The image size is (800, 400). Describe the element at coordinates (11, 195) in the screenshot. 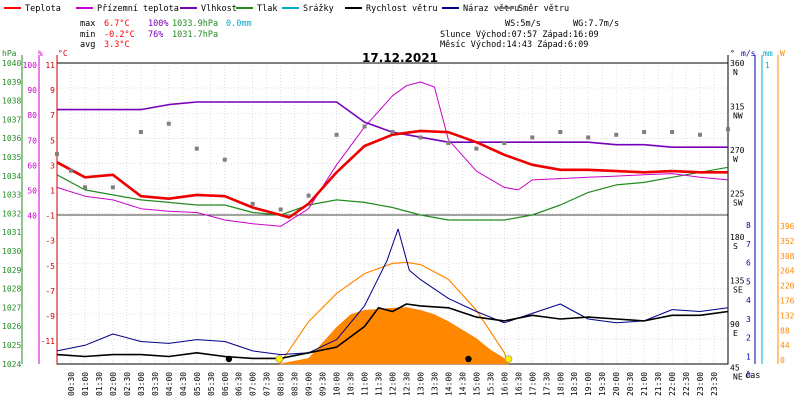

I see `hpa-tick-label: 1033` at that location.